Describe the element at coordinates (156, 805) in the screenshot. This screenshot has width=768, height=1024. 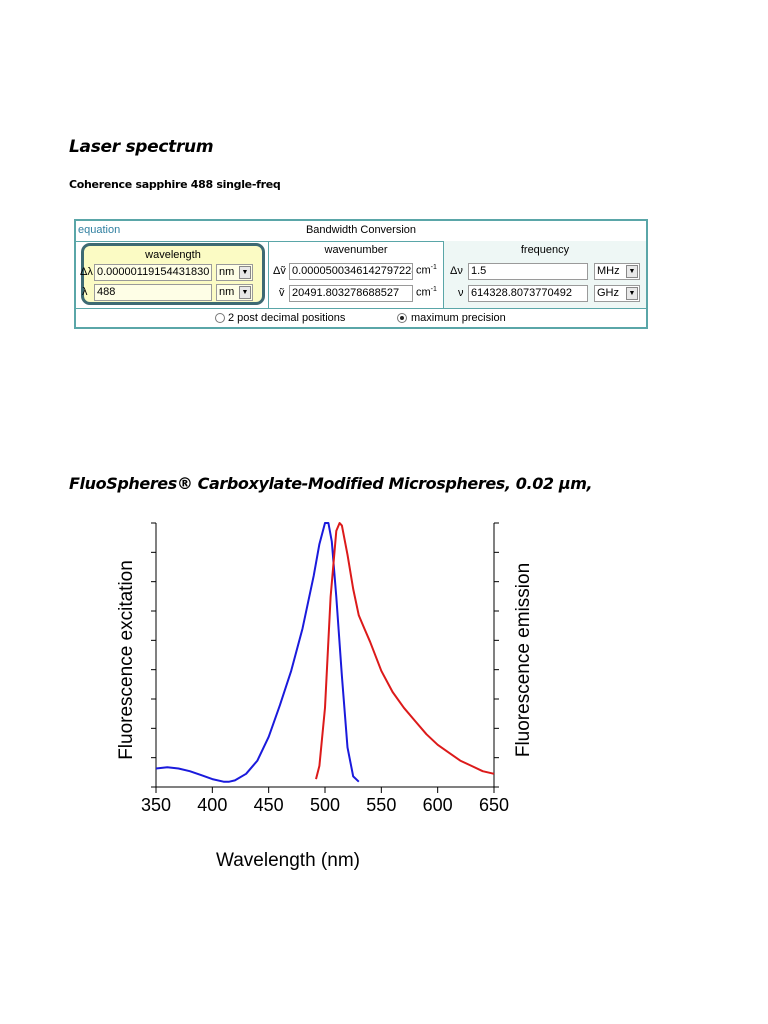
I see `x-tick-label: 350` at that location.